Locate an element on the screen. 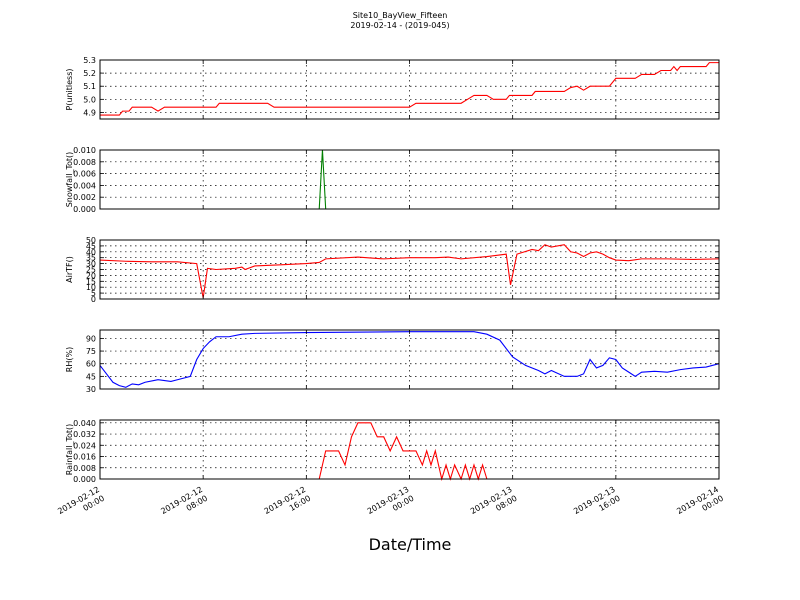 The width and height of the screenshot is (800, 600). y-tick-label: 5.1 is located at coordinates (89, 86).